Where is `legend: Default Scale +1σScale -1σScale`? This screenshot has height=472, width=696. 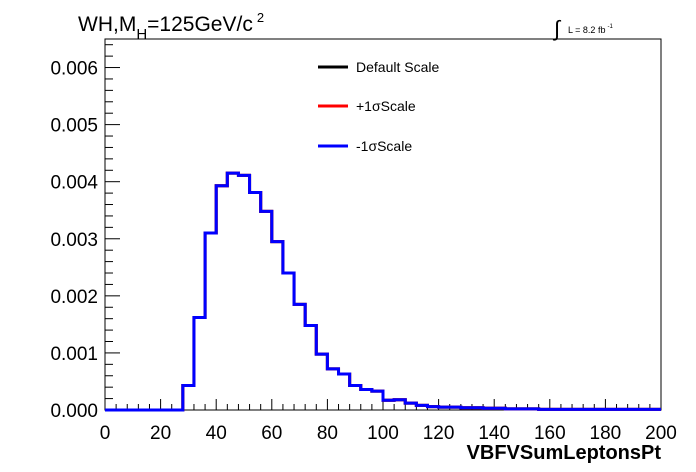
legend: Default Scale +1σScale -1σScale is located at coordinates (378, 106).